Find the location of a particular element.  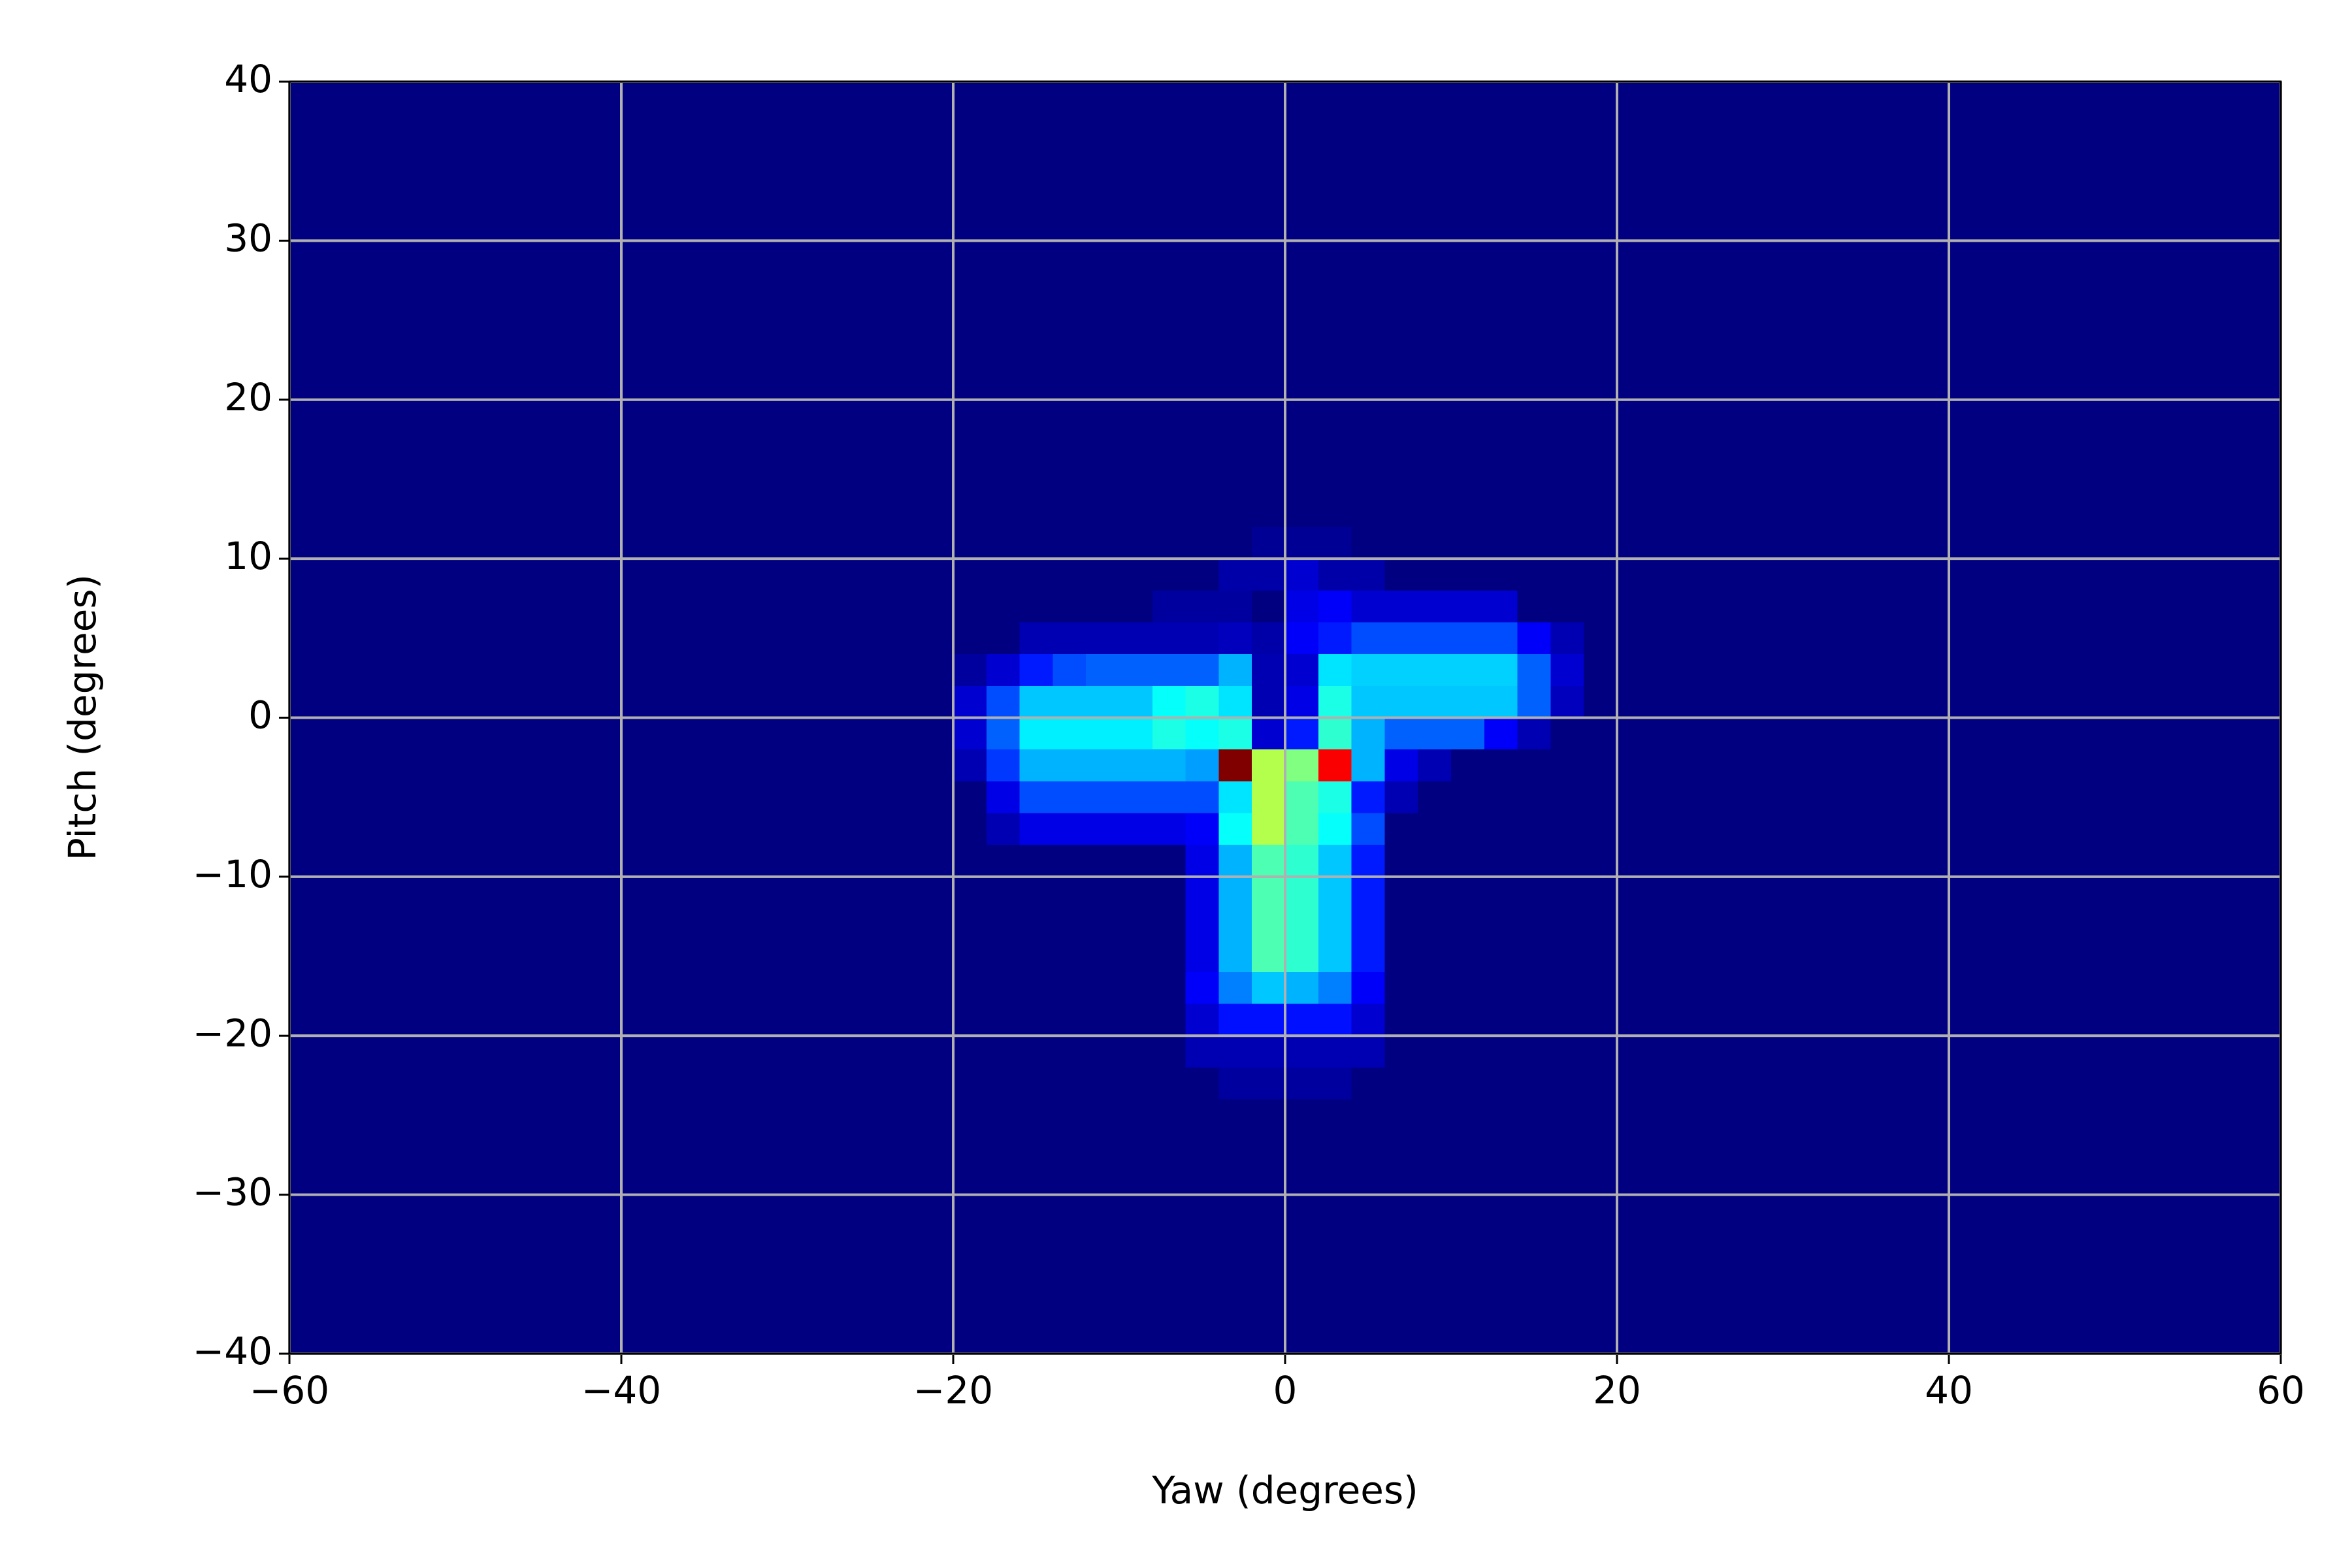

x-tick-label: 20 is located at coordinates (1617, 1390).